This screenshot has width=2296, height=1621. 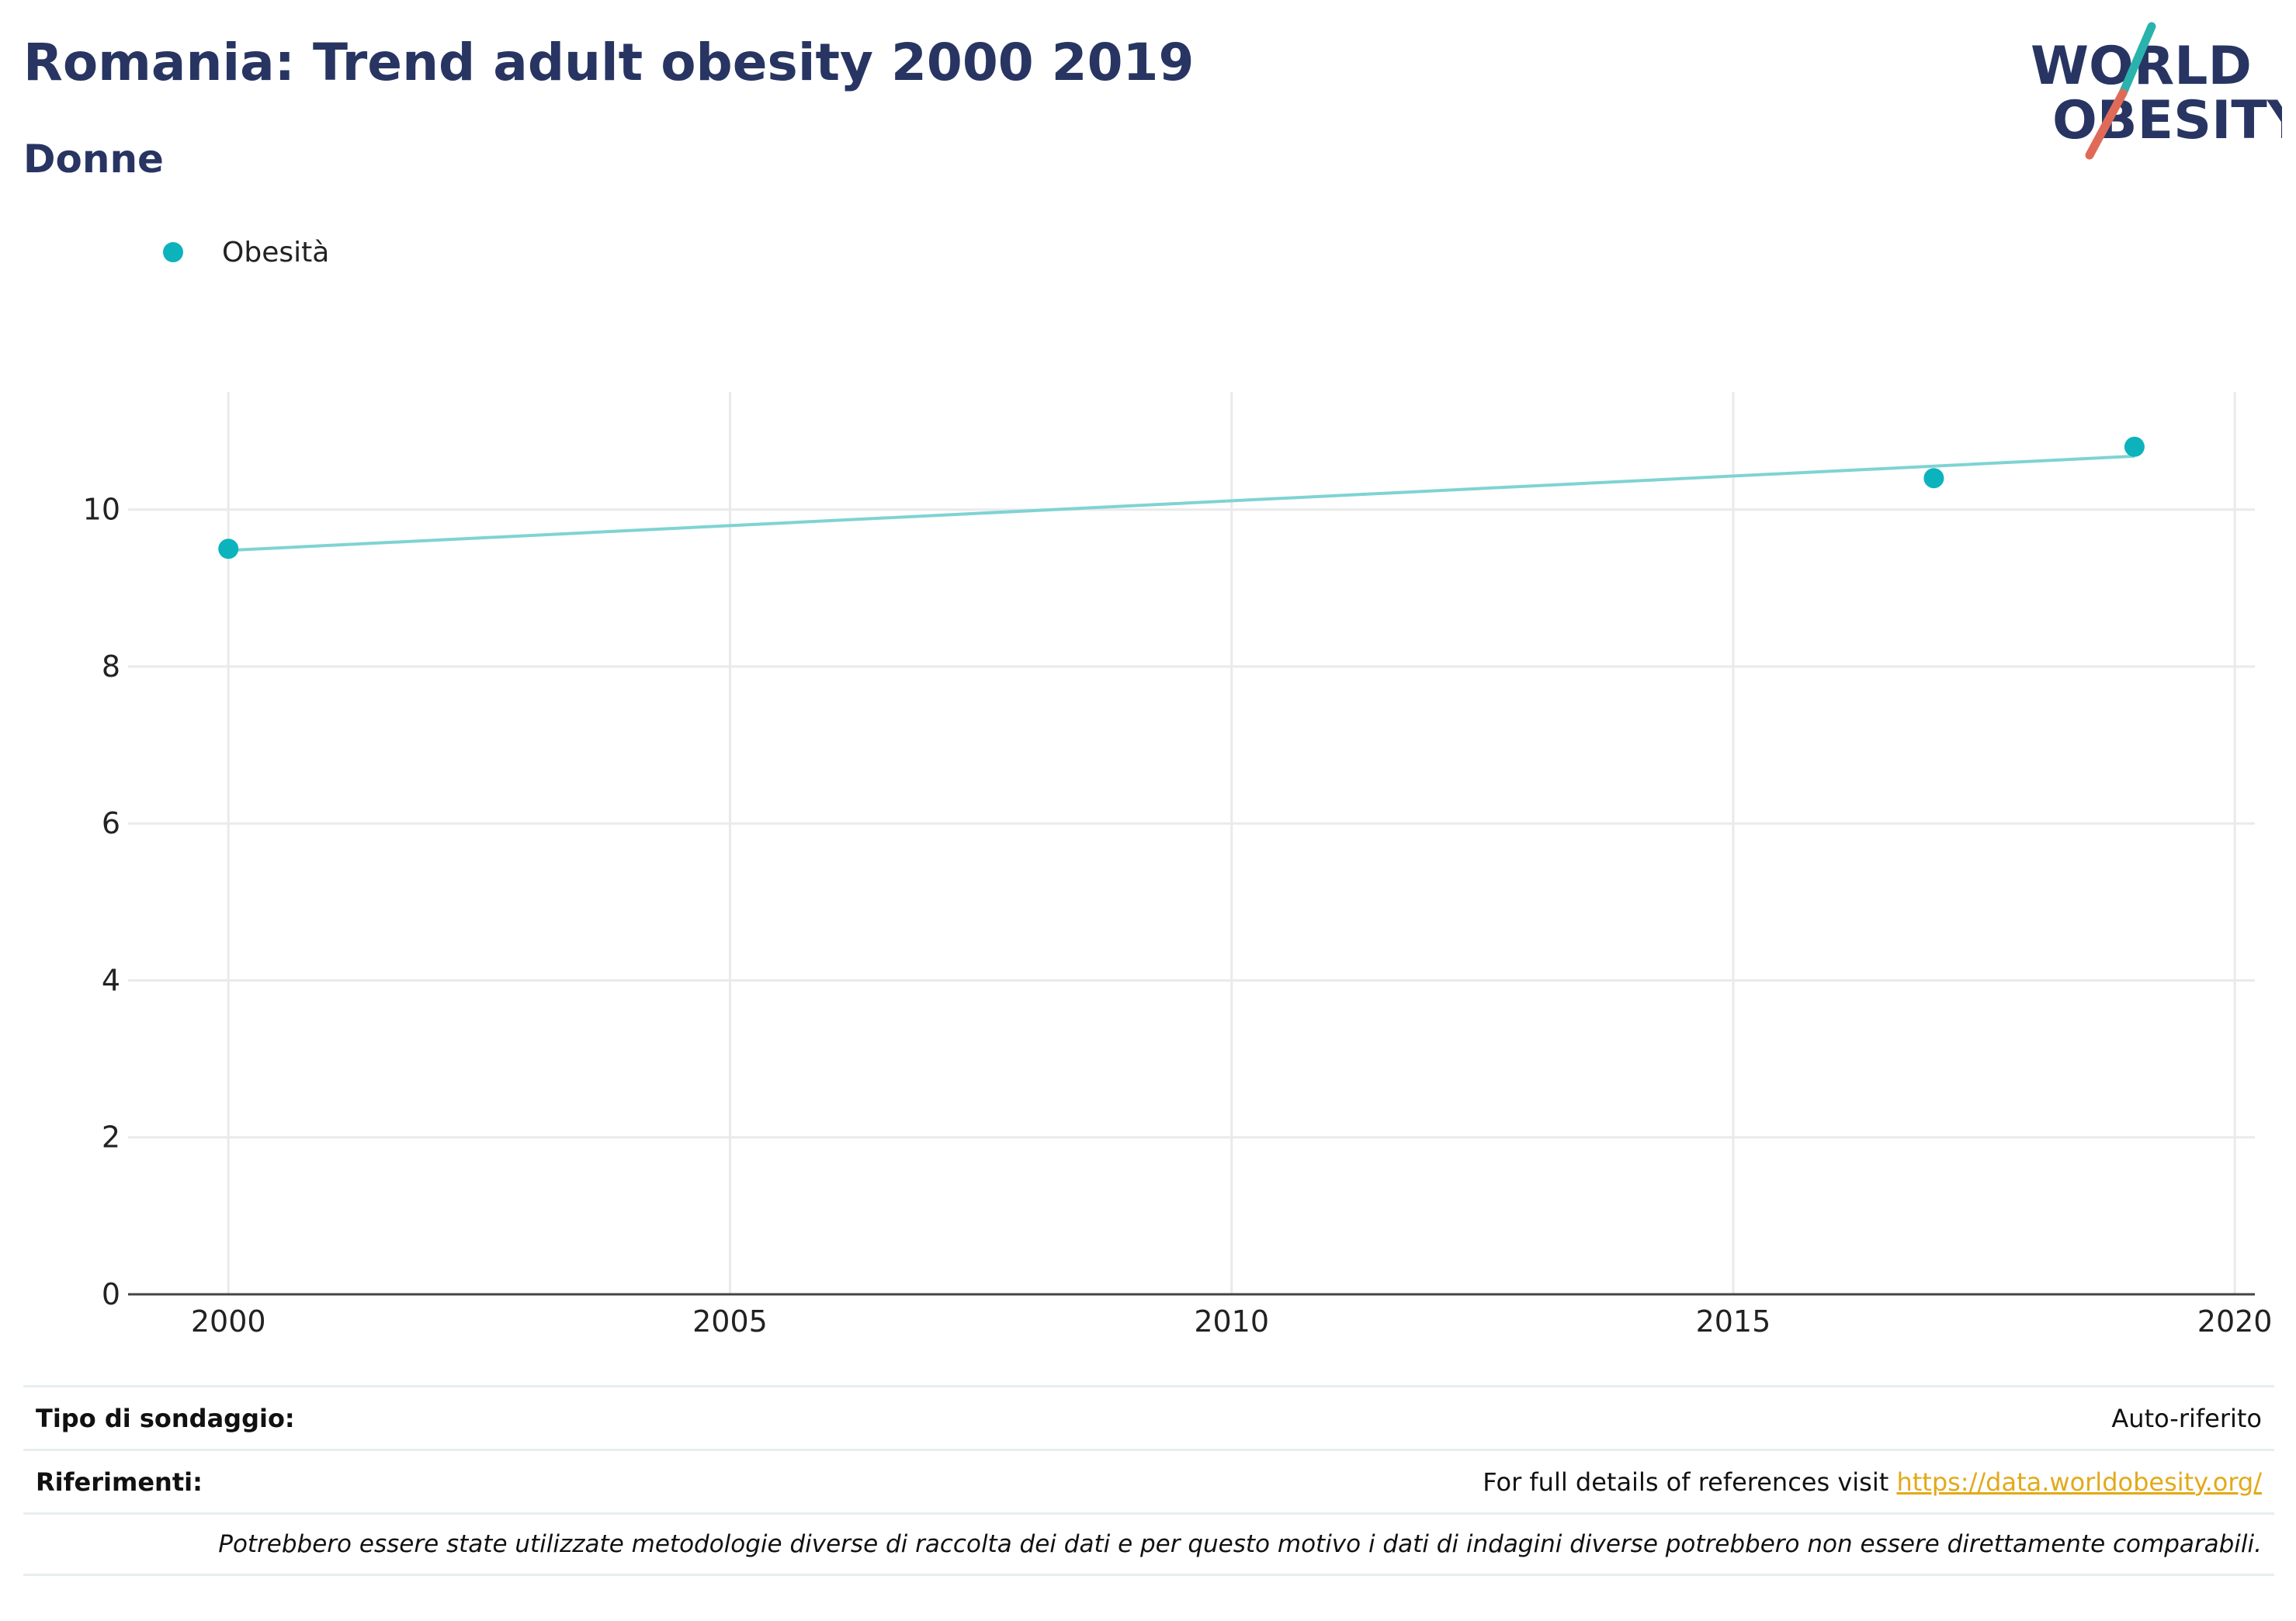 What do you see at coordinates (1690, 1482) in the screenshot?
I see `references-text: For full details of references visit` at bounding box center [1690, 1482].